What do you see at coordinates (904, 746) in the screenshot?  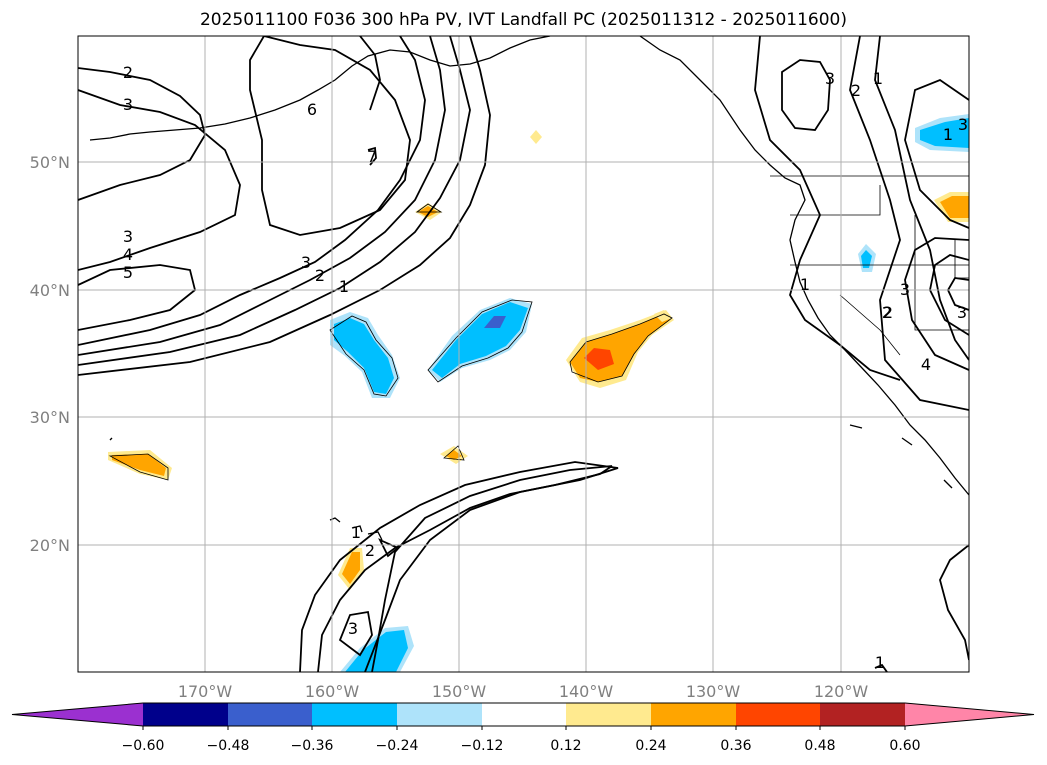 I see `colorbar-tick-label: 0.60` at bounding box center [904, 746].